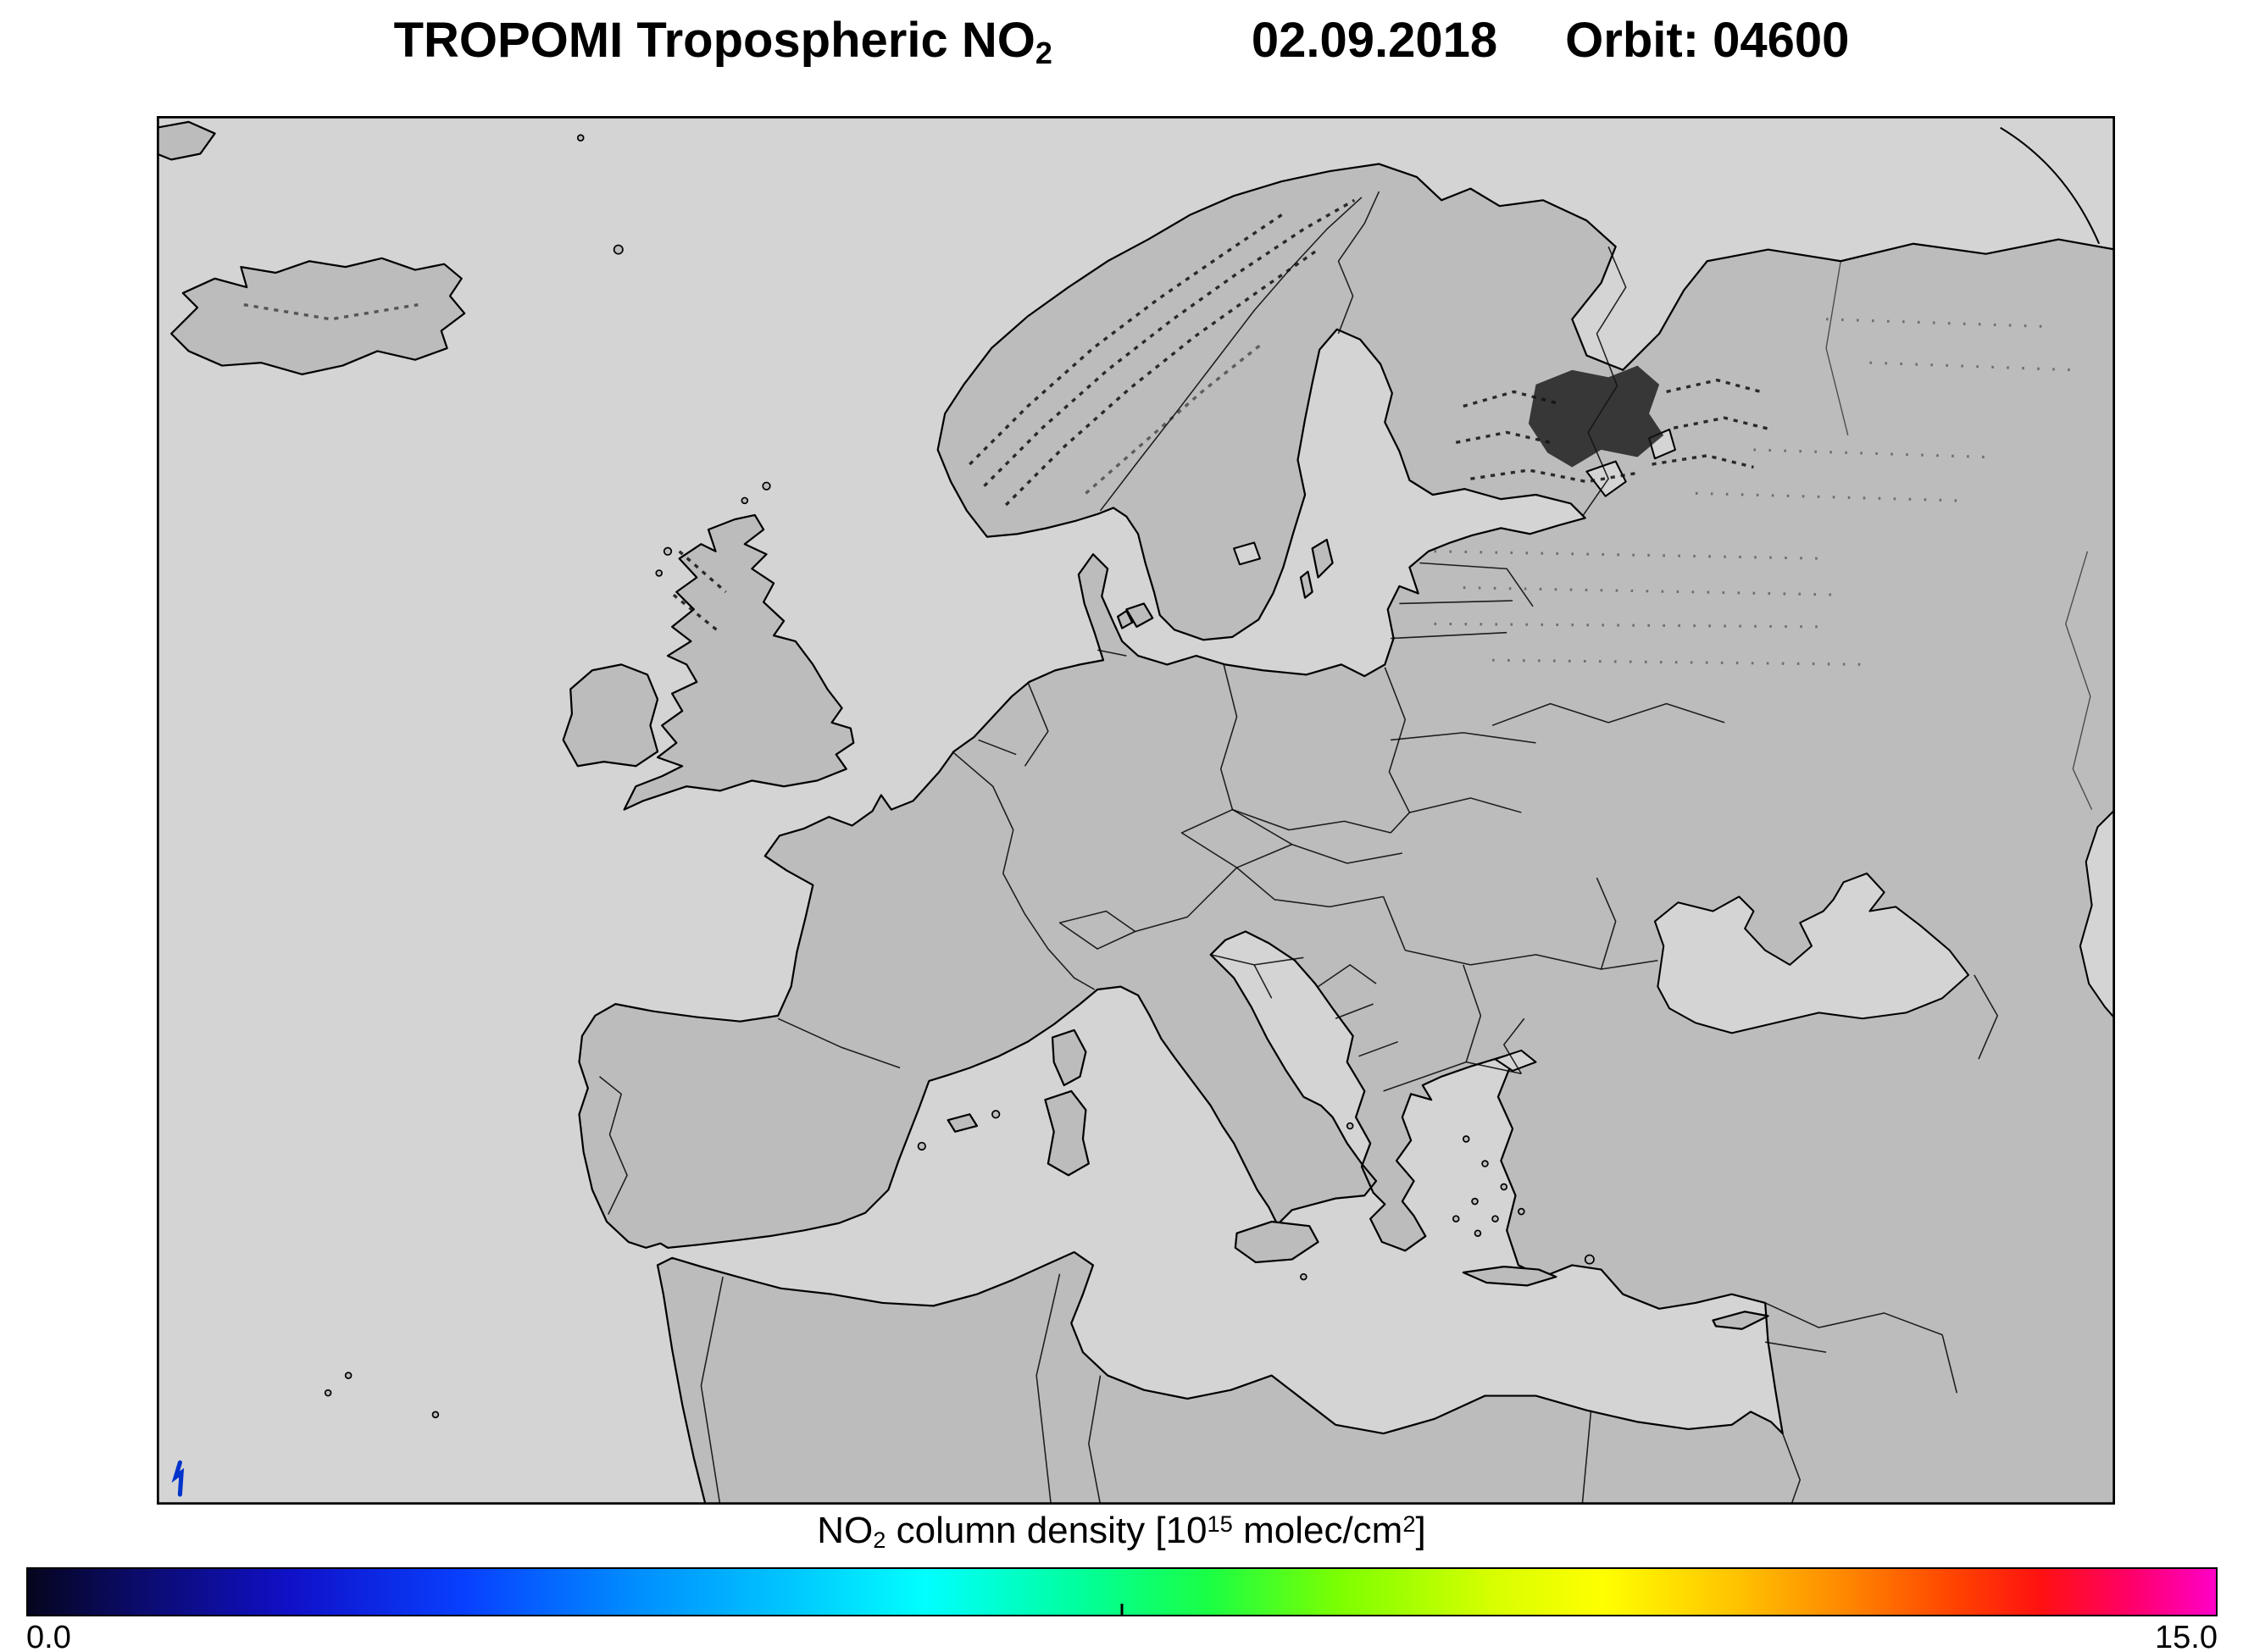 This screenshot has height=1652, width=2243. Describe the element at coordinates (1276, 1242) in the screenshot. I see `island-sicily` at that location.